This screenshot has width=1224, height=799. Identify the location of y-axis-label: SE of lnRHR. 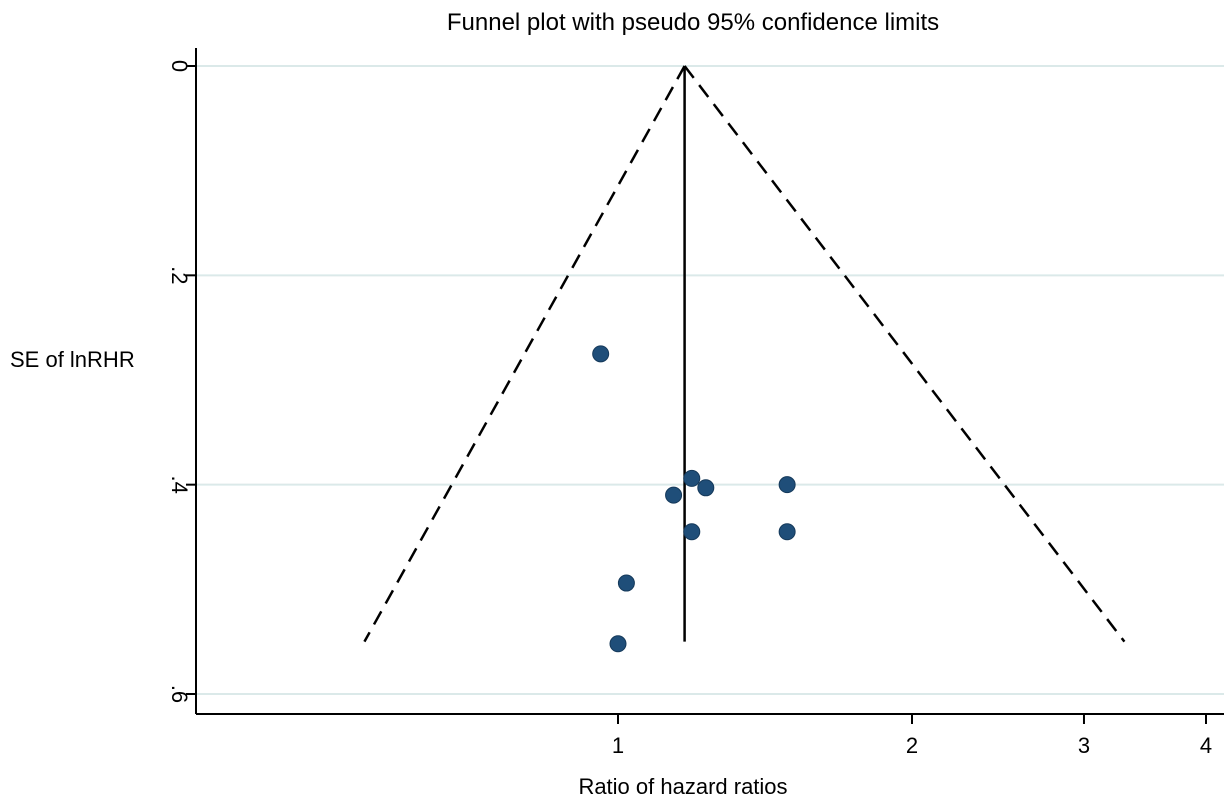
(72, 359).